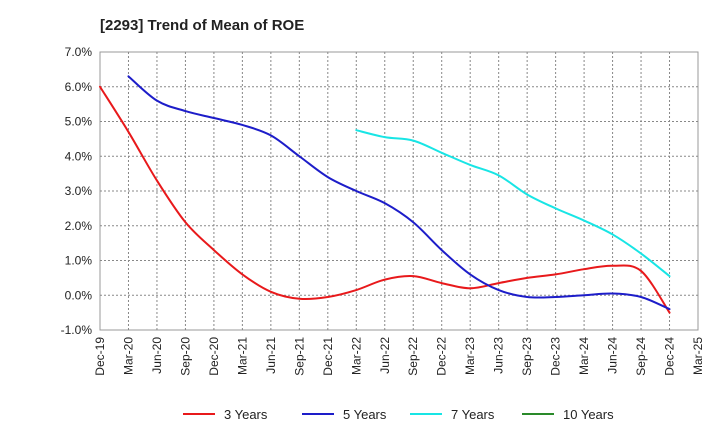 Image resolution: width=720 pixels, height=440 pixels. What do you see at coordinates (613, 355) in the screenshot?
I see `x-tick-label: Jun-24` at bounding box center [613, 355].